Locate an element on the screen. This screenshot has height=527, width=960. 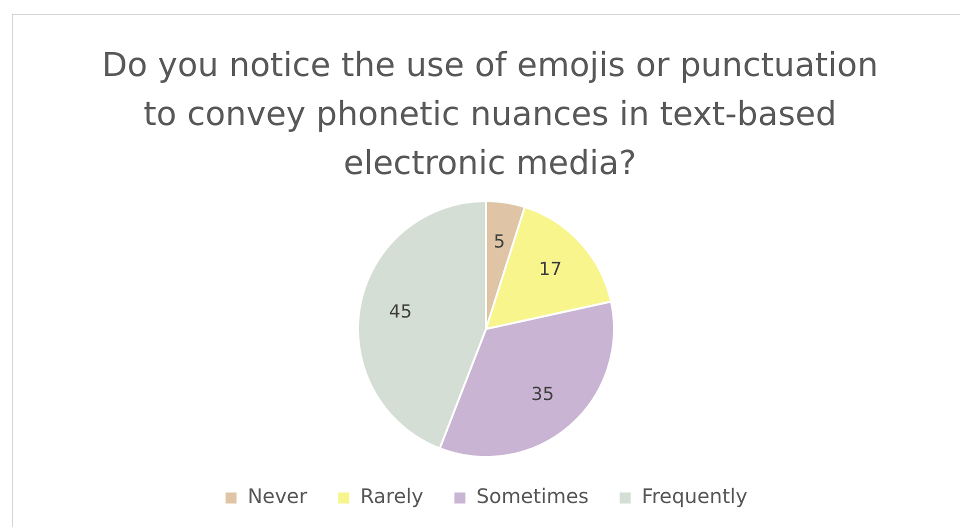
data-label: 35 is located at coordinates (542, 394).